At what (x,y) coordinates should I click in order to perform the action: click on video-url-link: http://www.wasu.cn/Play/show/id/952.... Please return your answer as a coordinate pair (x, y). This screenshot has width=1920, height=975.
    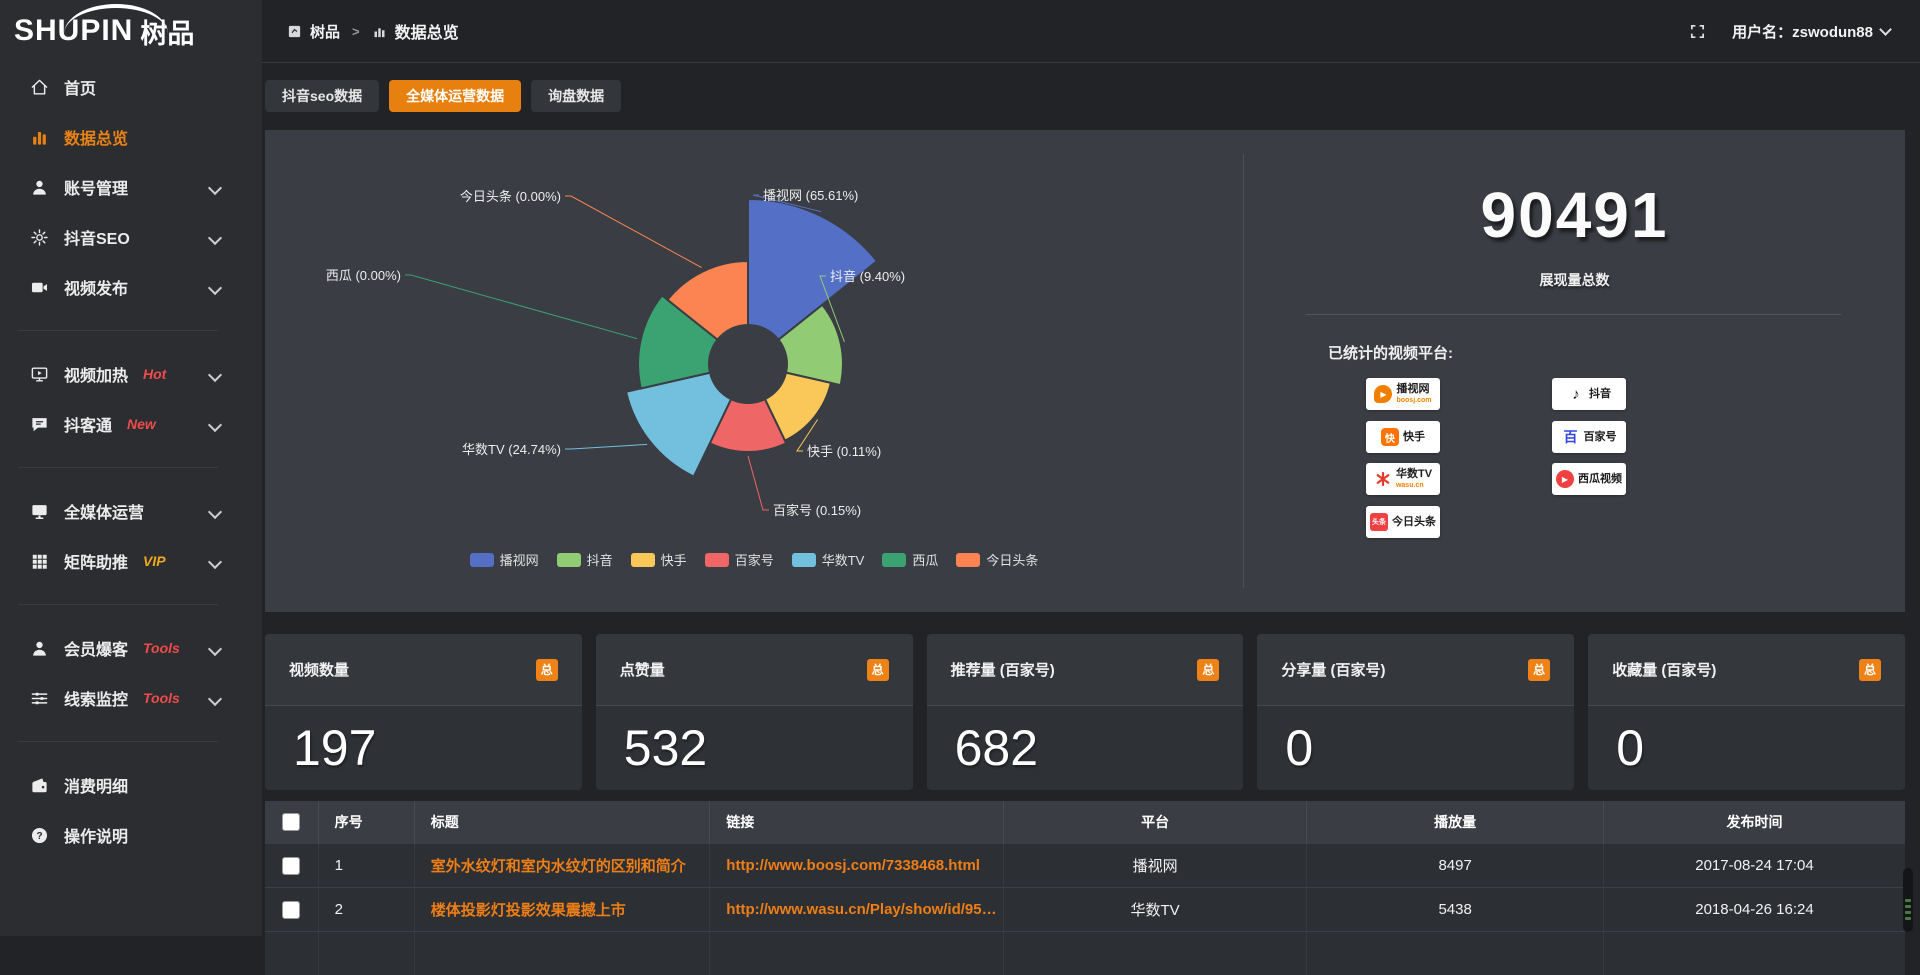
    Looking at the image, I should click on (864, 909).